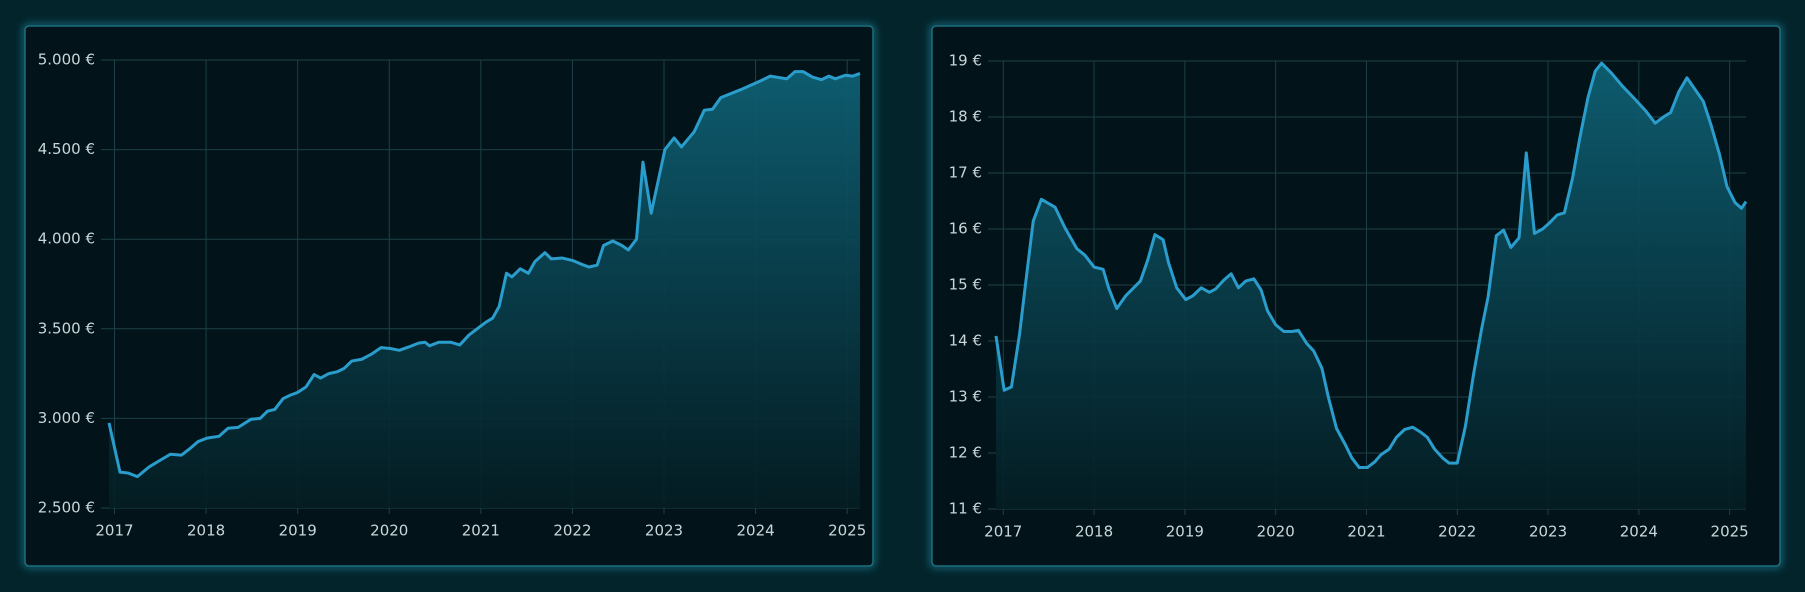  I want to click on y-tick-label: 4.500 €, so click(66, 149).